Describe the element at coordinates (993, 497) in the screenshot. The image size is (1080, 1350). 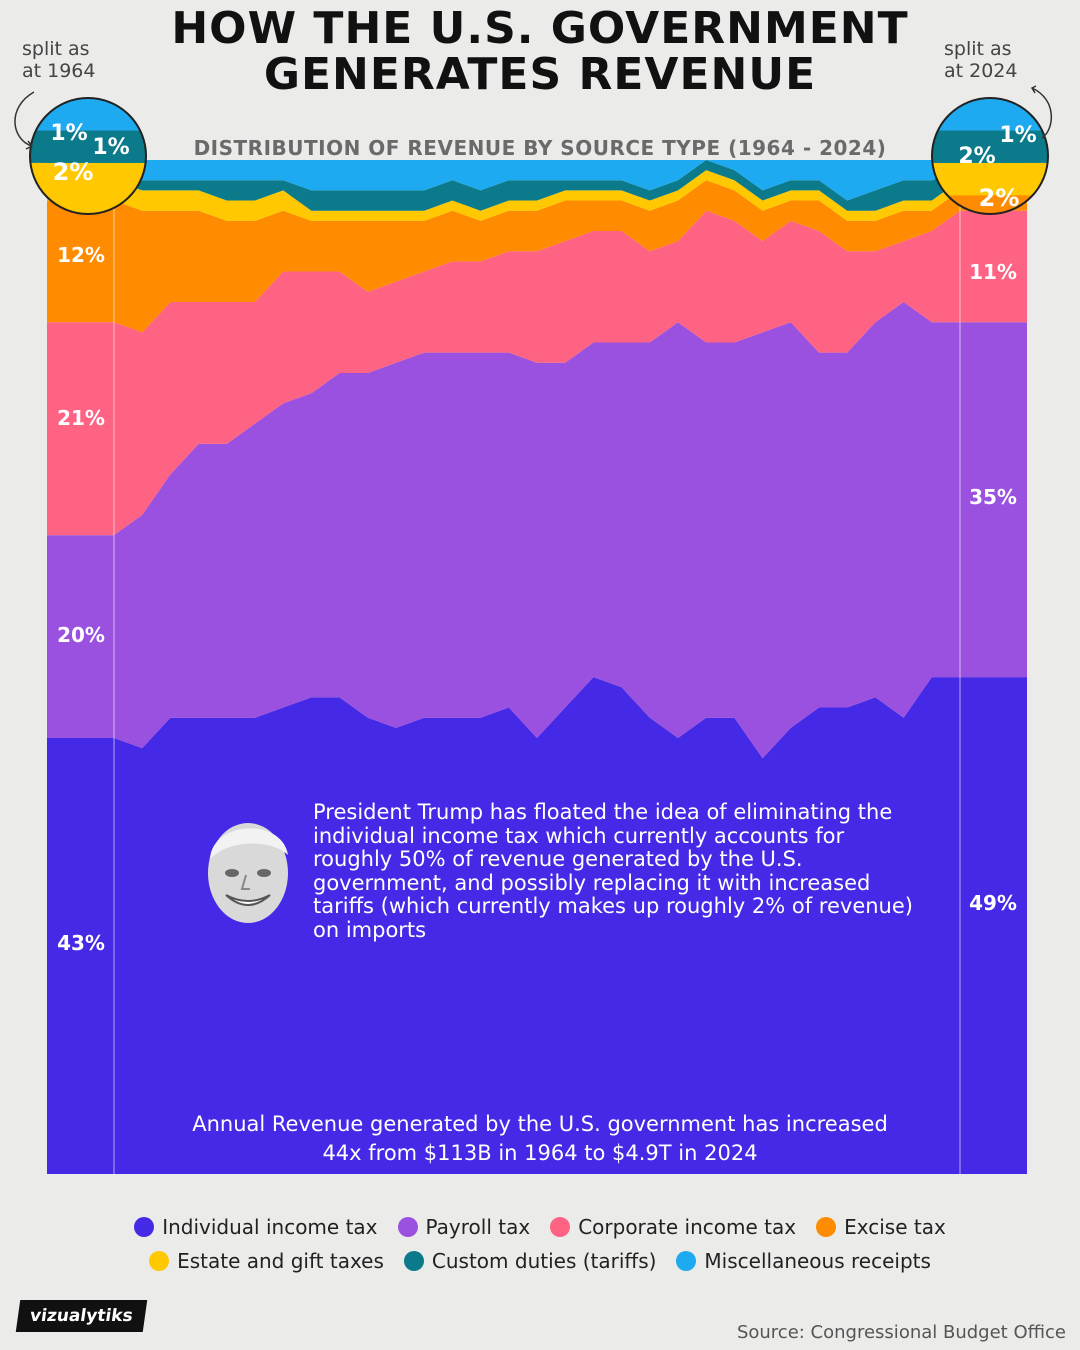
I see `end-label-payroll: 35%` at that location.